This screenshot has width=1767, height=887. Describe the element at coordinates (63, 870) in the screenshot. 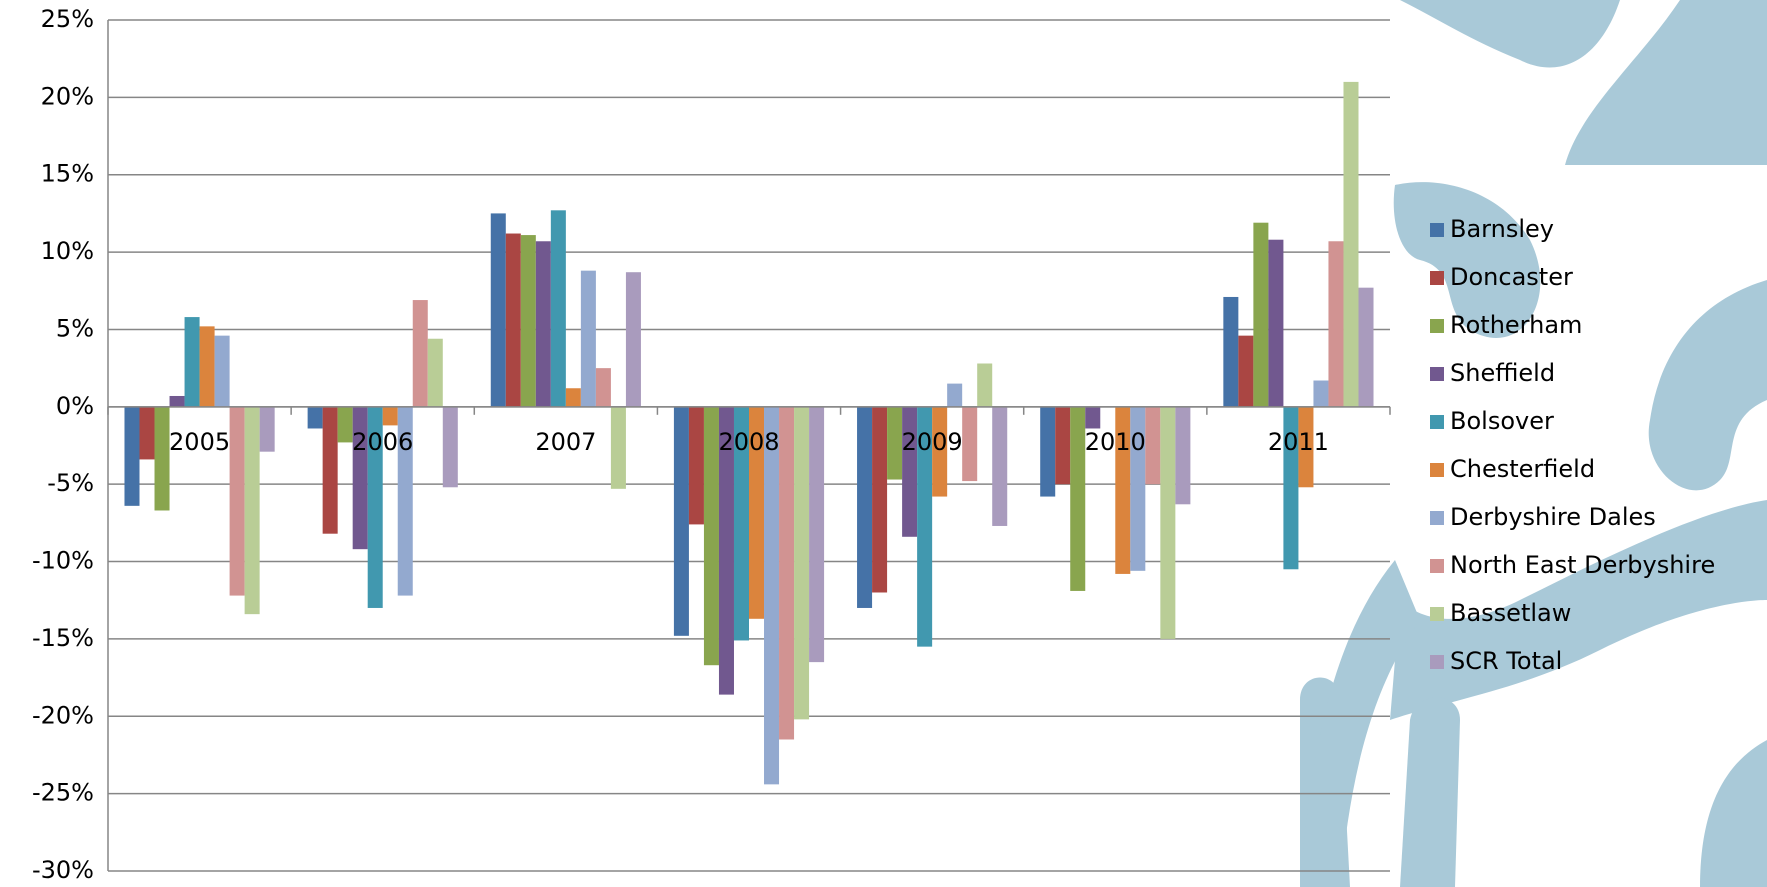

I see `y-tick-label: -30%` at that location.